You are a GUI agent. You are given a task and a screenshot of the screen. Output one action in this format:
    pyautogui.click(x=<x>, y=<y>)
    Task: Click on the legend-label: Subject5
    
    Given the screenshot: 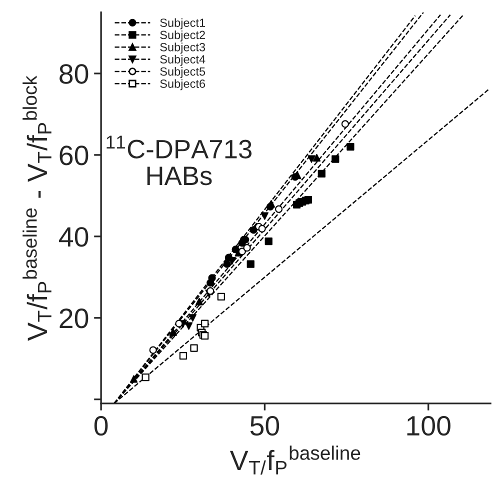 What is the action you would take?
    pyautogui.click(x=183, y=72)
    